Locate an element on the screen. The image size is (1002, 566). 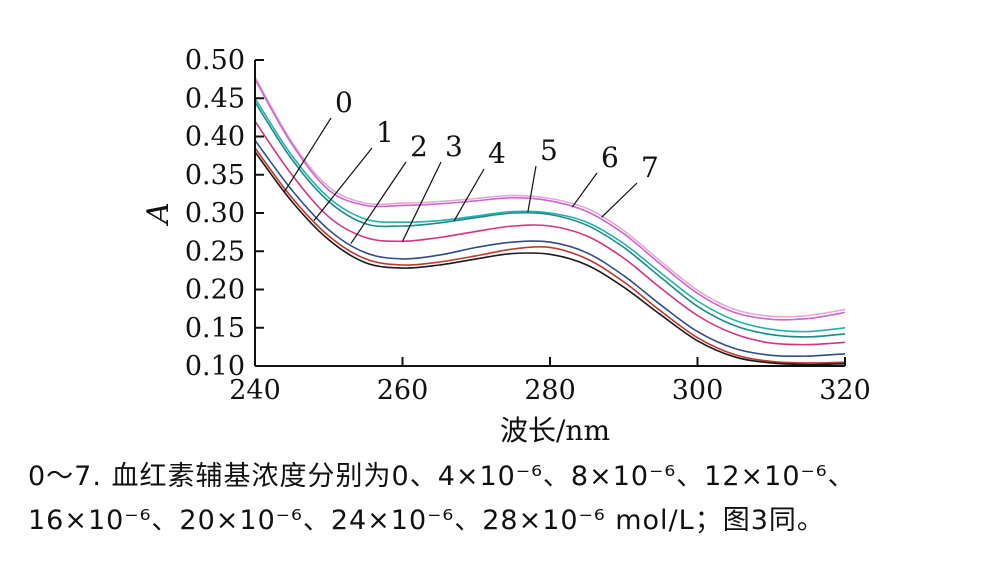
annotation-label-3: 3 is located at coordinates (454, 146).